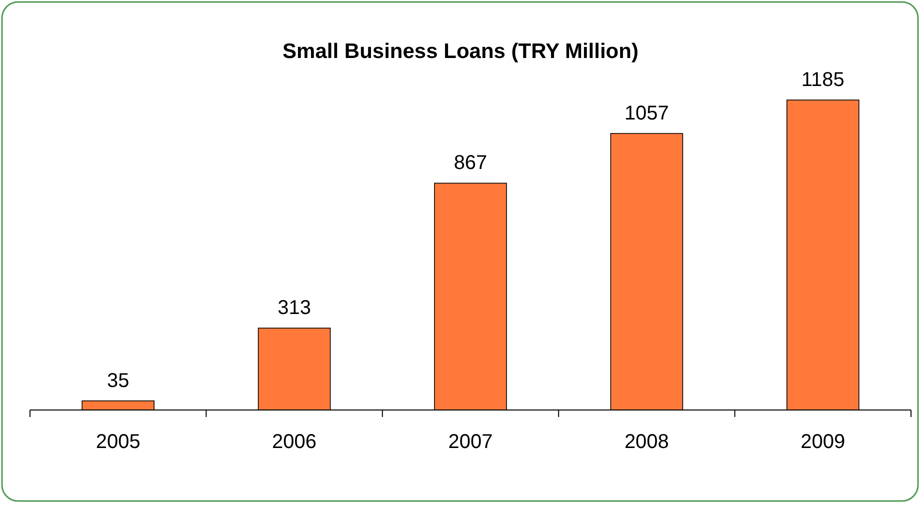 The height and width of the screenshot is (505, 921). I want to click on chart-title: Small Business Loans (TRY Million), so click(460, 51).